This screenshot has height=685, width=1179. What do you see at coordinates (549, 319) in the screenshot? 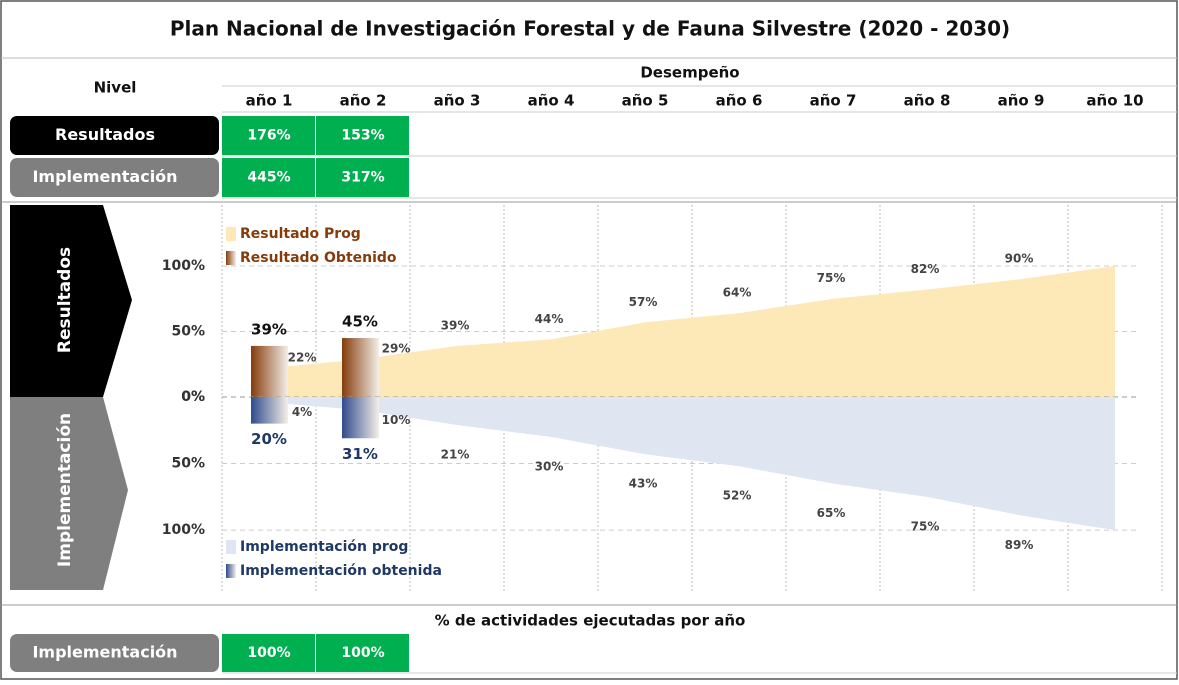
I see `area-label: 44%` at bounding box center [549, 319].